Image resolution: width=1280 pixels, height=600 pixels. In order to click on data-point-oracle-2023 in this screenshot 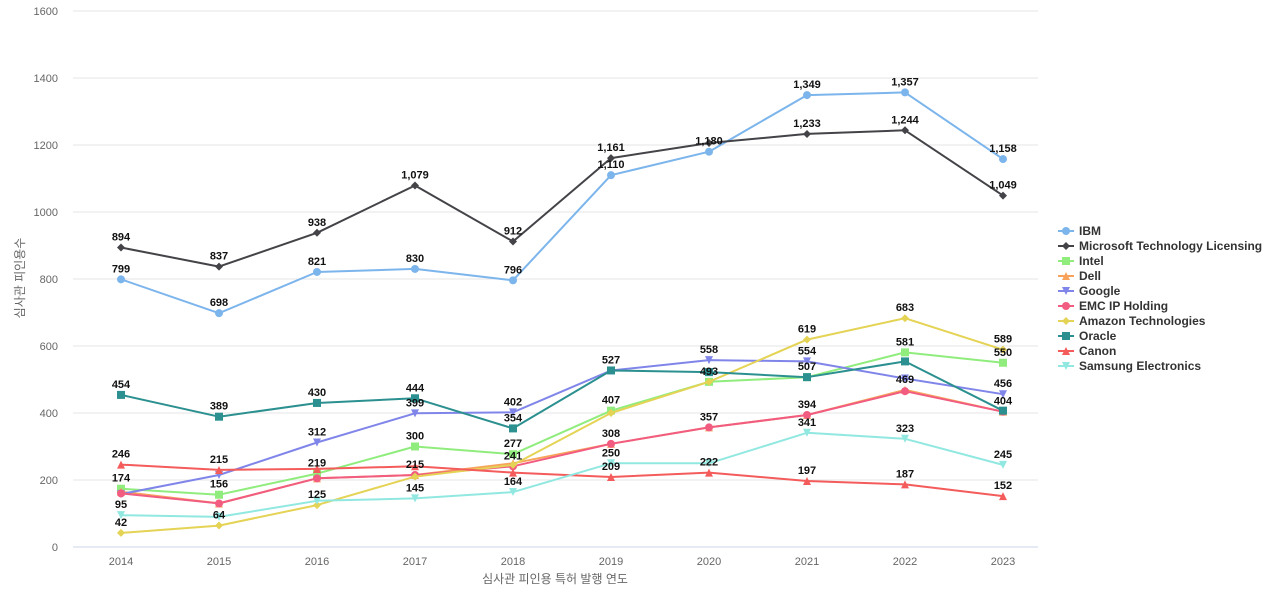, I will do `click(1003, 410)`.